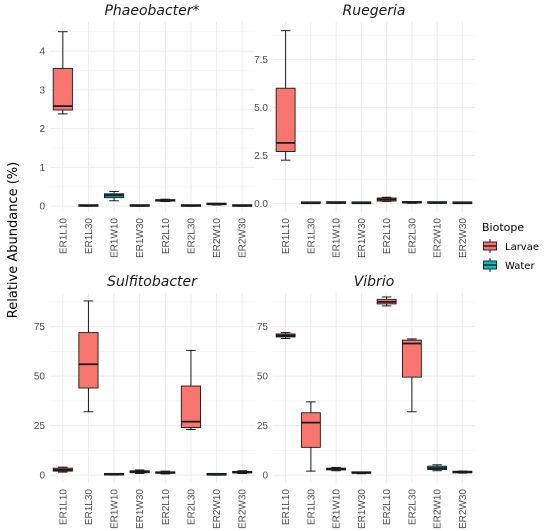  Describe the element at coordinates (261, 60) in the screenshot. I see `y-tick-label: 7.5` at that location.